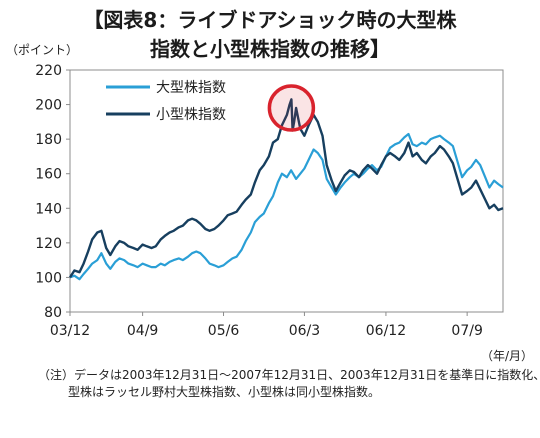 The height and width of the screenshot is (438, 540). Describe the element at coordinates (507, 356) in the screenshot. I see `x-axis-unit: （年/月）` at that location.